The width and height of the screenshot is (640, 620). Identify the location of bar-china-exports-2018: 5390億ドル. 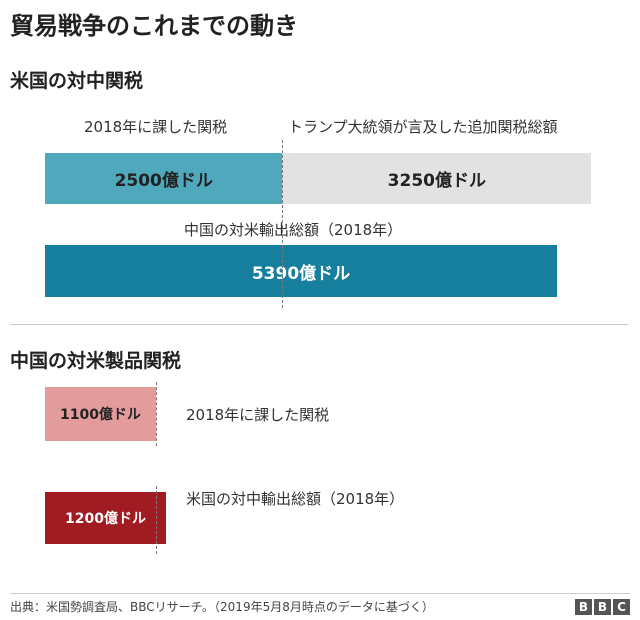
(301, 271).